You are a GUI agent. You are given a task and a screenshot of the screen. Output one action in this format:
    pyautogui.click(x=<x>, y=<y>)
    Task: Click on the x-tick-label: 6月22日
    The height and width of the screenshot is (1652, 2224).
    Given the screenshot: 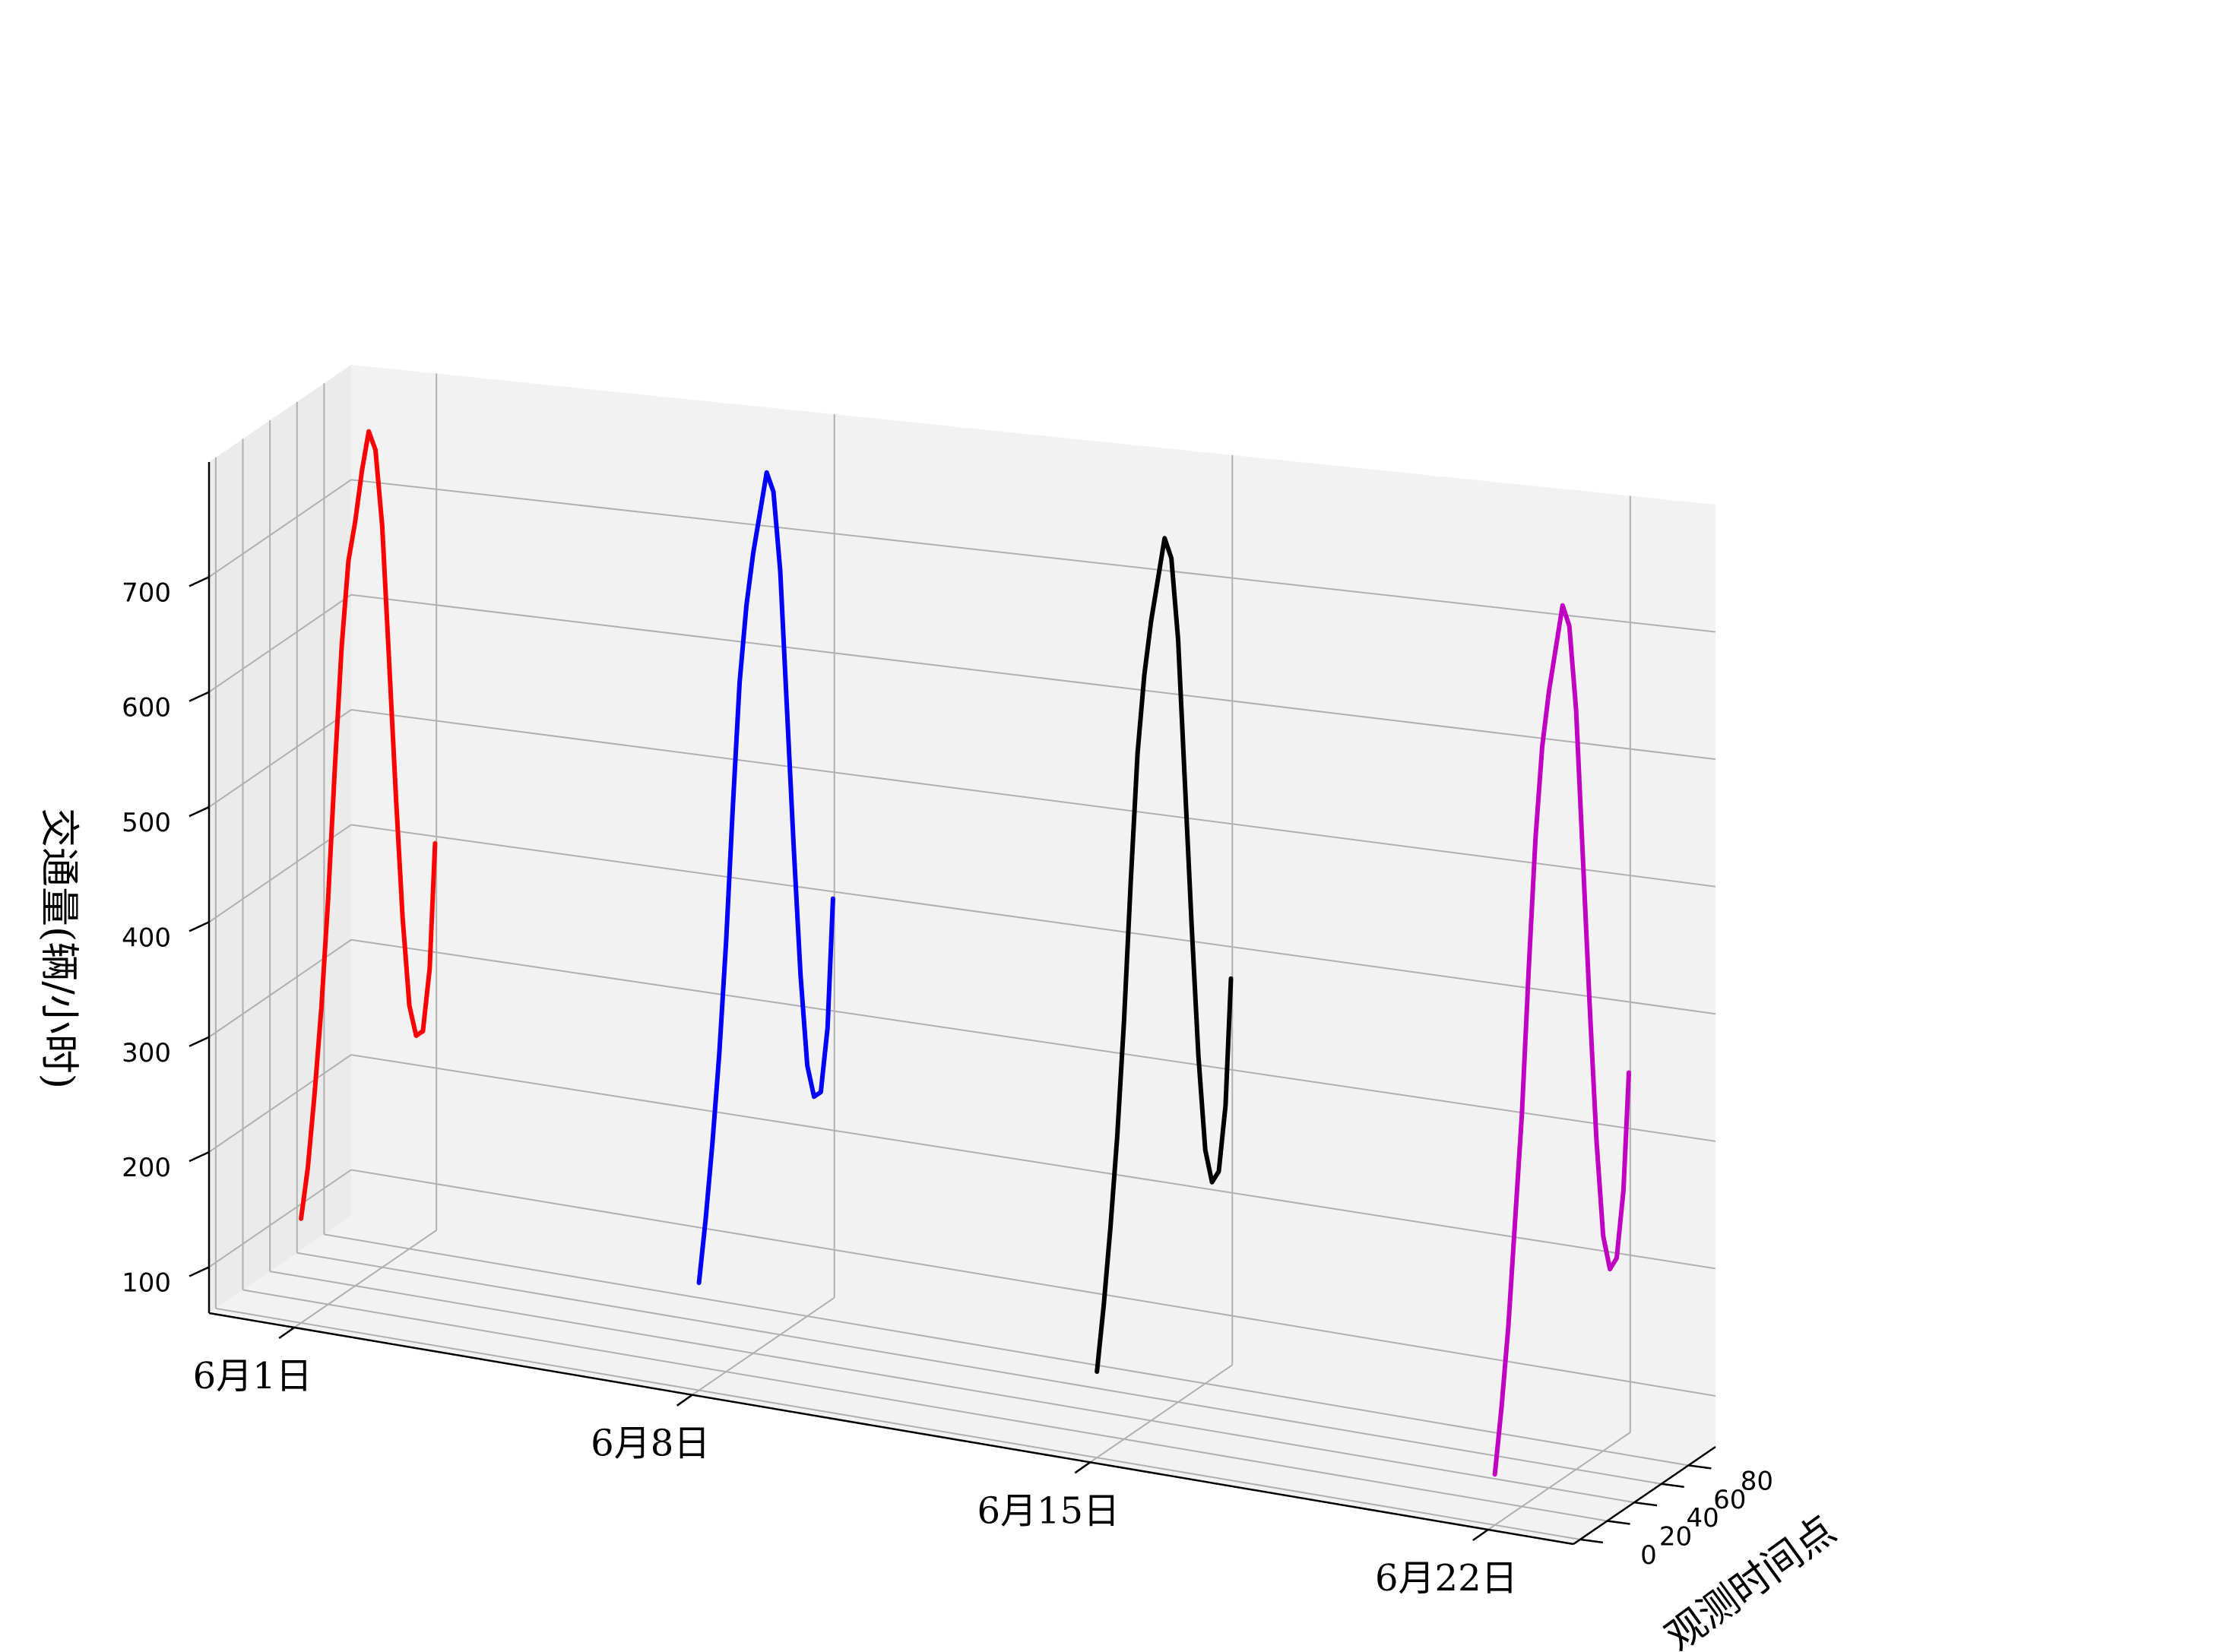 What is the action you would take?
    pyautogui.click(x=1446, y=1578)
    